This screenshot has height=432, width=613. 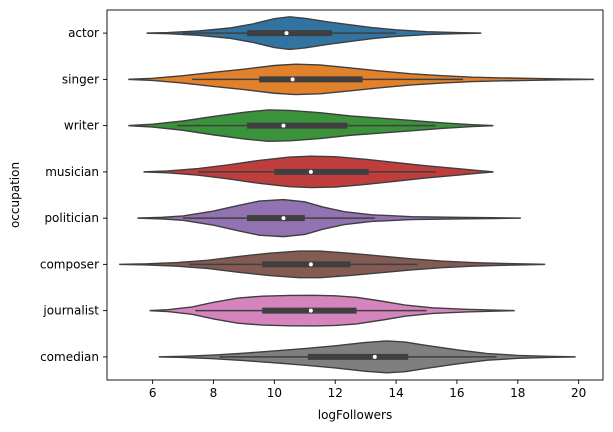 I want to click on x-tick-label-12: 12, so click(x=335, y=393).